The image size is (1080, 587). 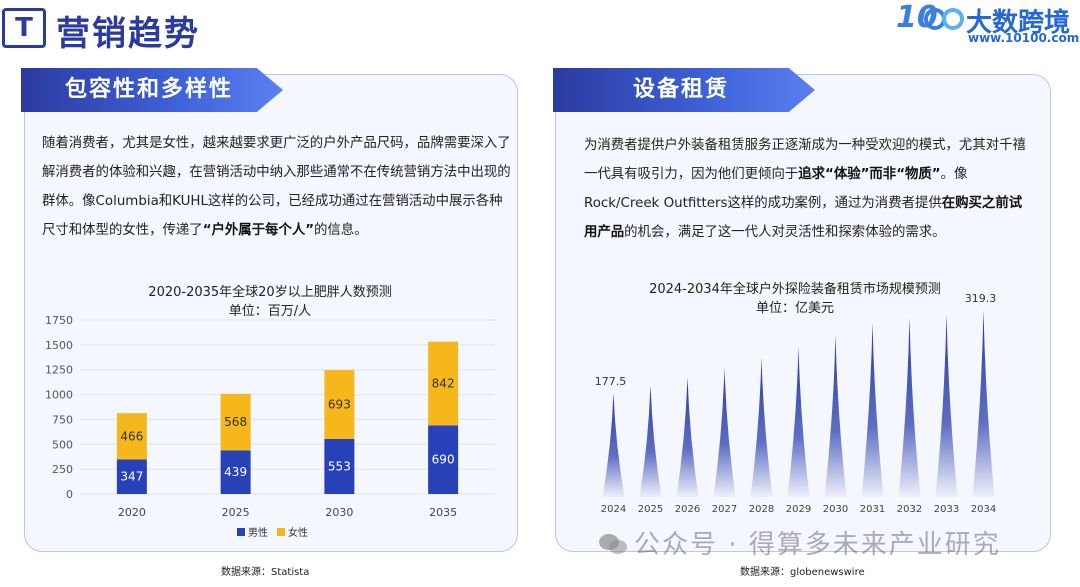 I want to click on x-tick-label: 2033, so click(x=946, y=509).